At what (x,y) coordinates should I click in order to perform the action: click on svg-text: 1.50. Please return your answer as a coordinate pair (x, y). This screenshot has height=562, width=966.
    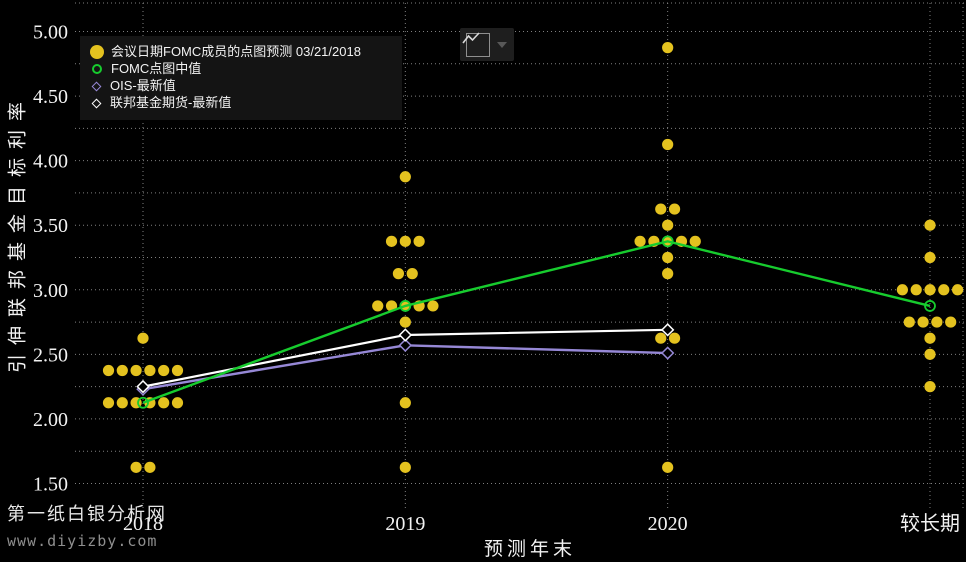
    Looking at the image, I should click on (50, 484).